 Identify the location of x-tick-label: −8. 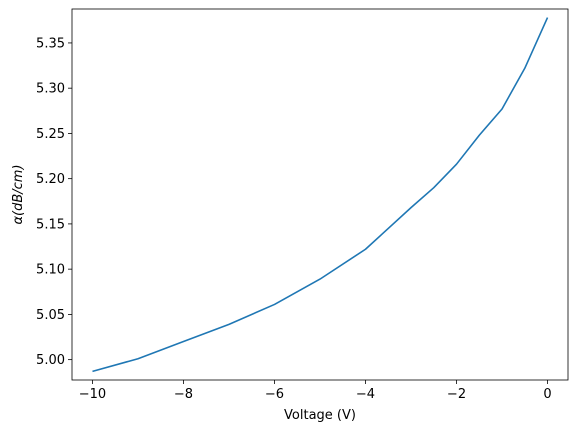
(183, 394).